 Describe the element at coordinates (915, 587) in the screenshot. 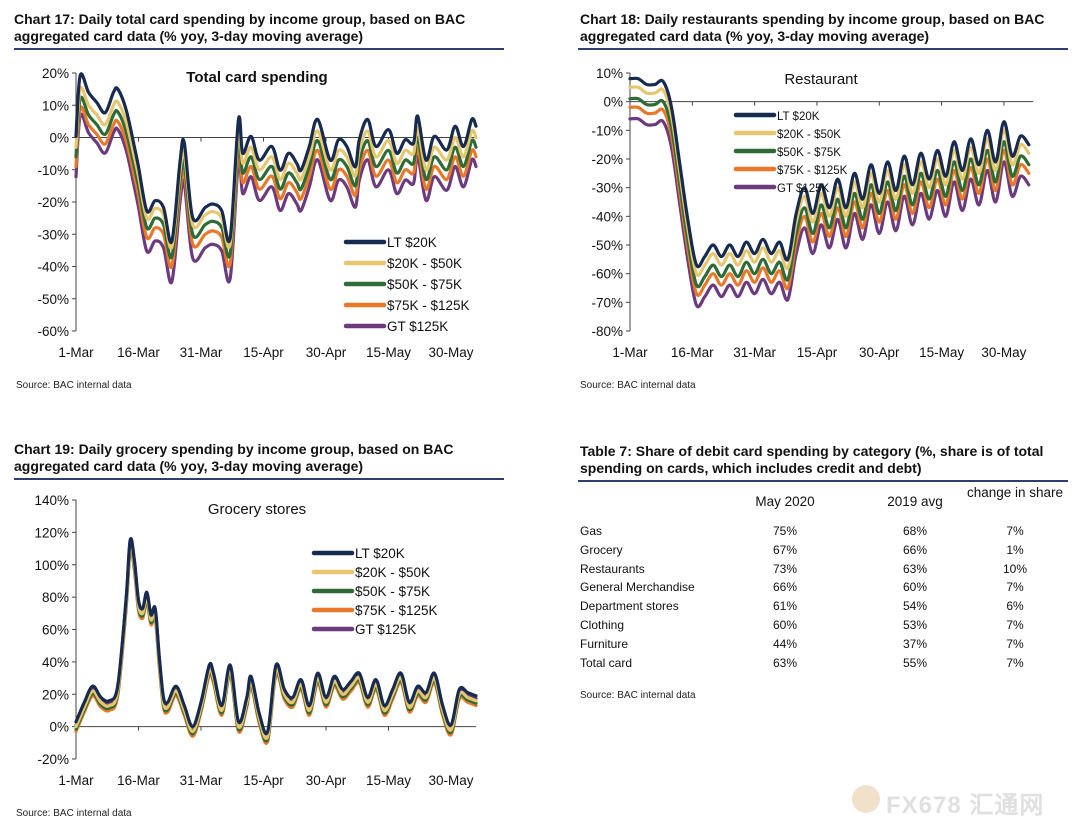

I see `table7-cell-2019avg: 60%` at that location.